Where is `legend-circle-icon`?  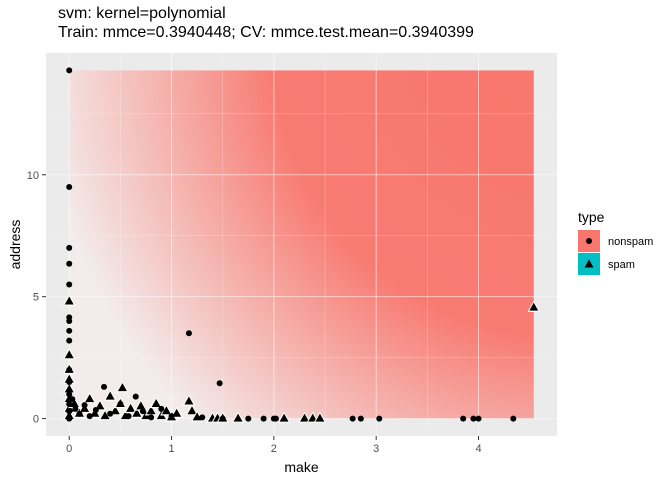 legend-circle-icon is located at coordinates (589, 241).